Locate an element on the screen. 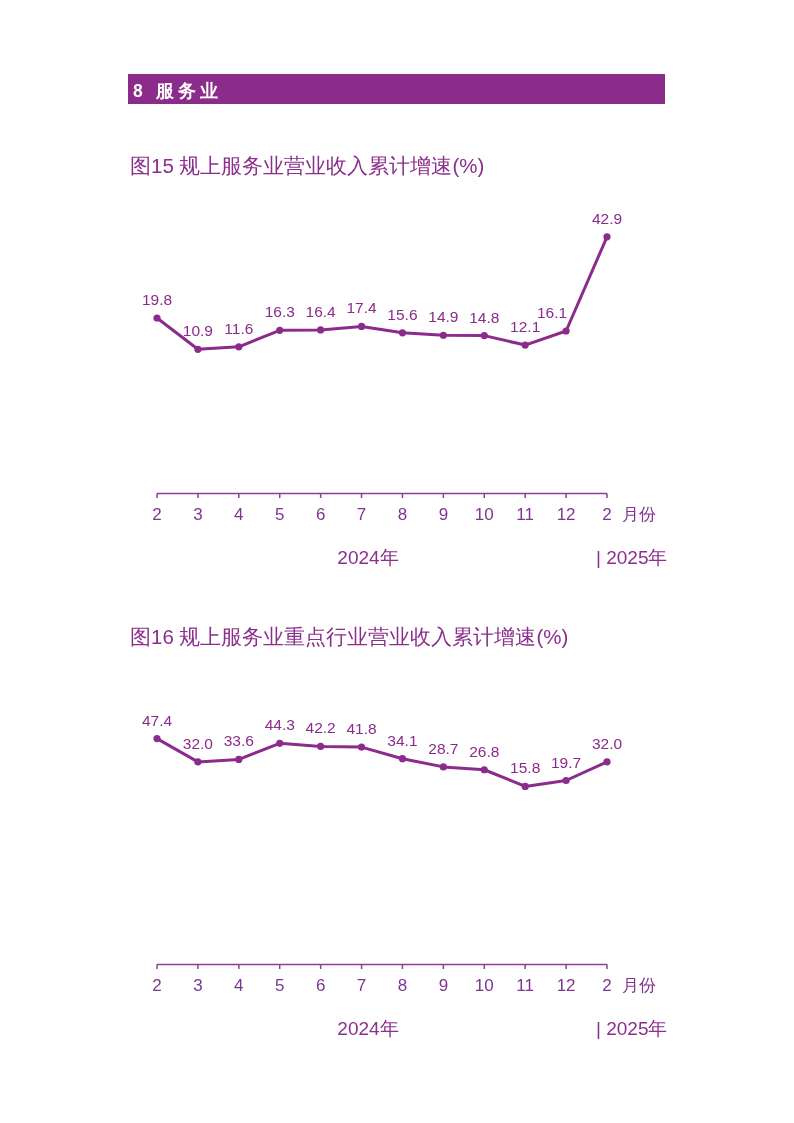 The height and width of the screenshot is (1123, 794). data-label: 26.8 is located at coordinates (484, 751).